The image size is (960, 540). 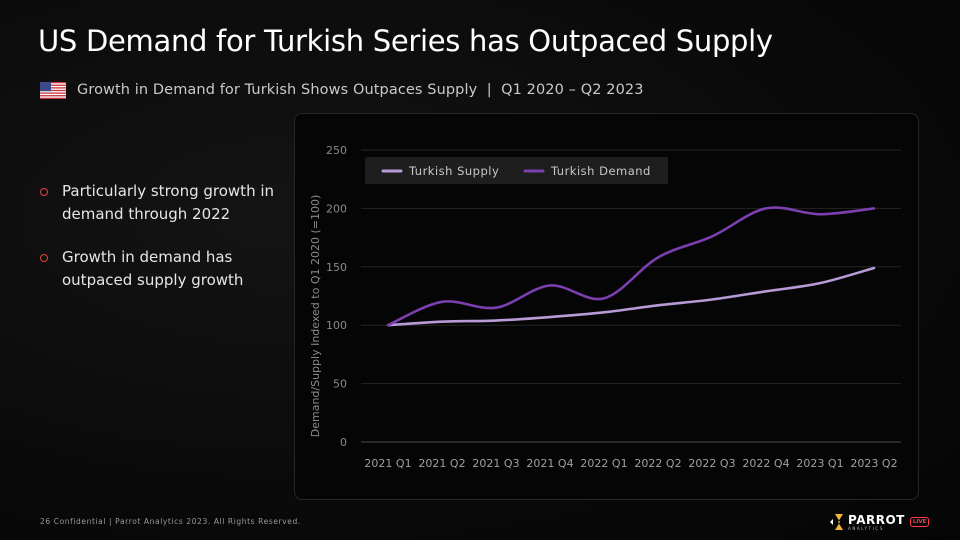 What do you see at coordinates (549, 463) in the screenshot?
I see `x-tick-label: 2021 Q4` at bounding box center [549, 463].